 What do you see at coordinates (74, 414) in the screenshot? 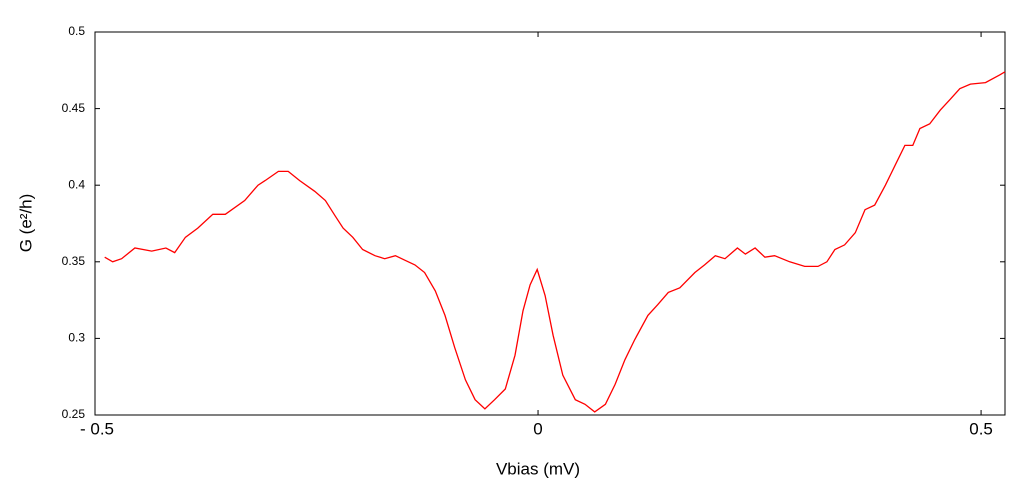
I see `y-tick-label: 0.25` at bounding box center [74, 414].